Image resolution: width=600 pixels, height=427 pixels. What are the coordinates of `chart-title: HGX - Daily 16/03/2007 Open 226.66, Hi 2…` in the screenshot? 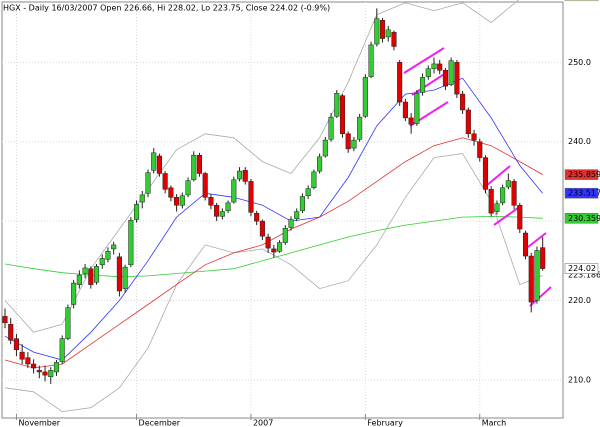 It's located at (166, 8).